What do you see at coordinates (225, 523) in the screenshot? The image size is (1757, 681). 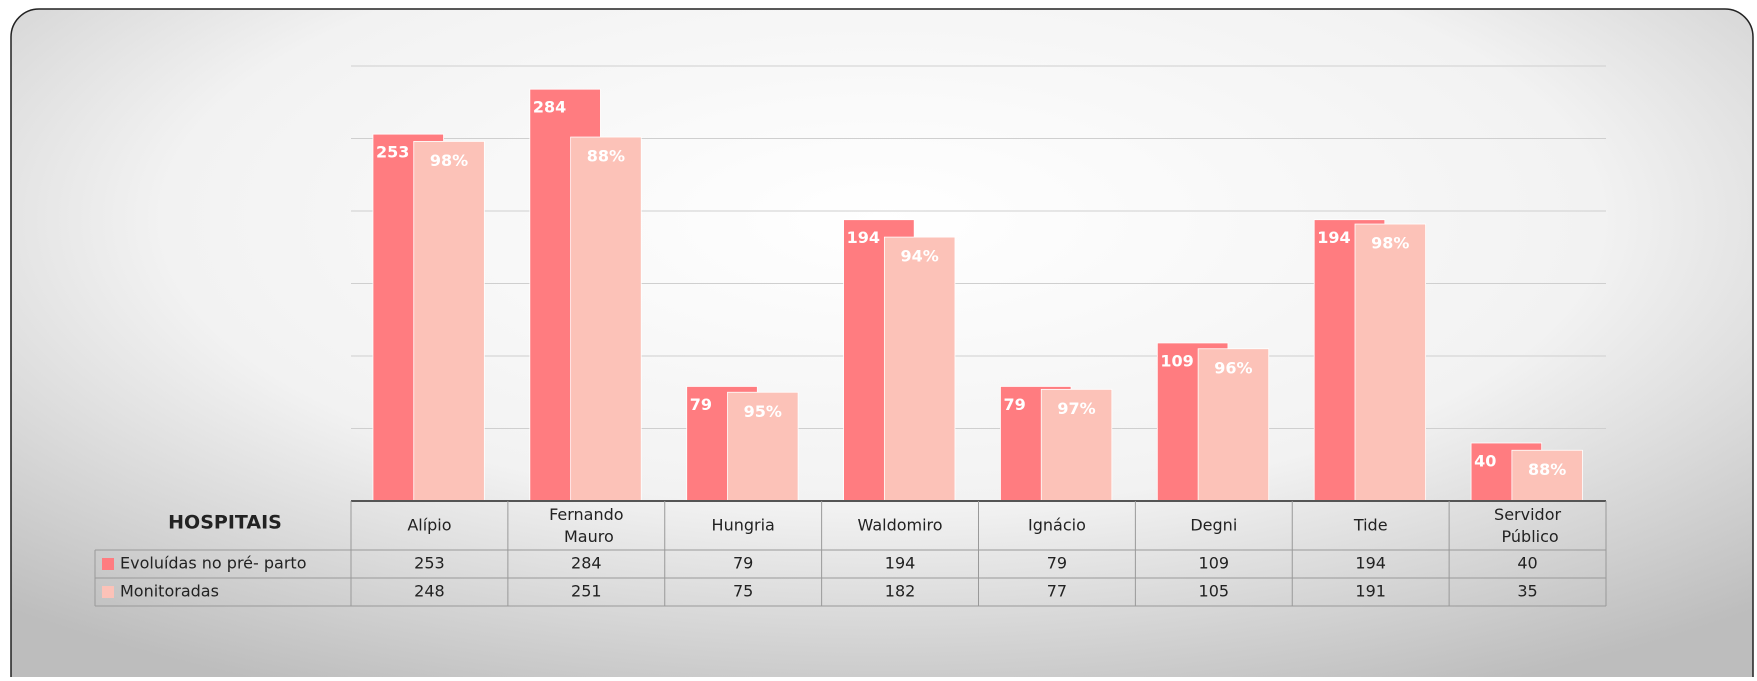 I see `table-header: HOSPITAIS` at bounding box center [225, 523].